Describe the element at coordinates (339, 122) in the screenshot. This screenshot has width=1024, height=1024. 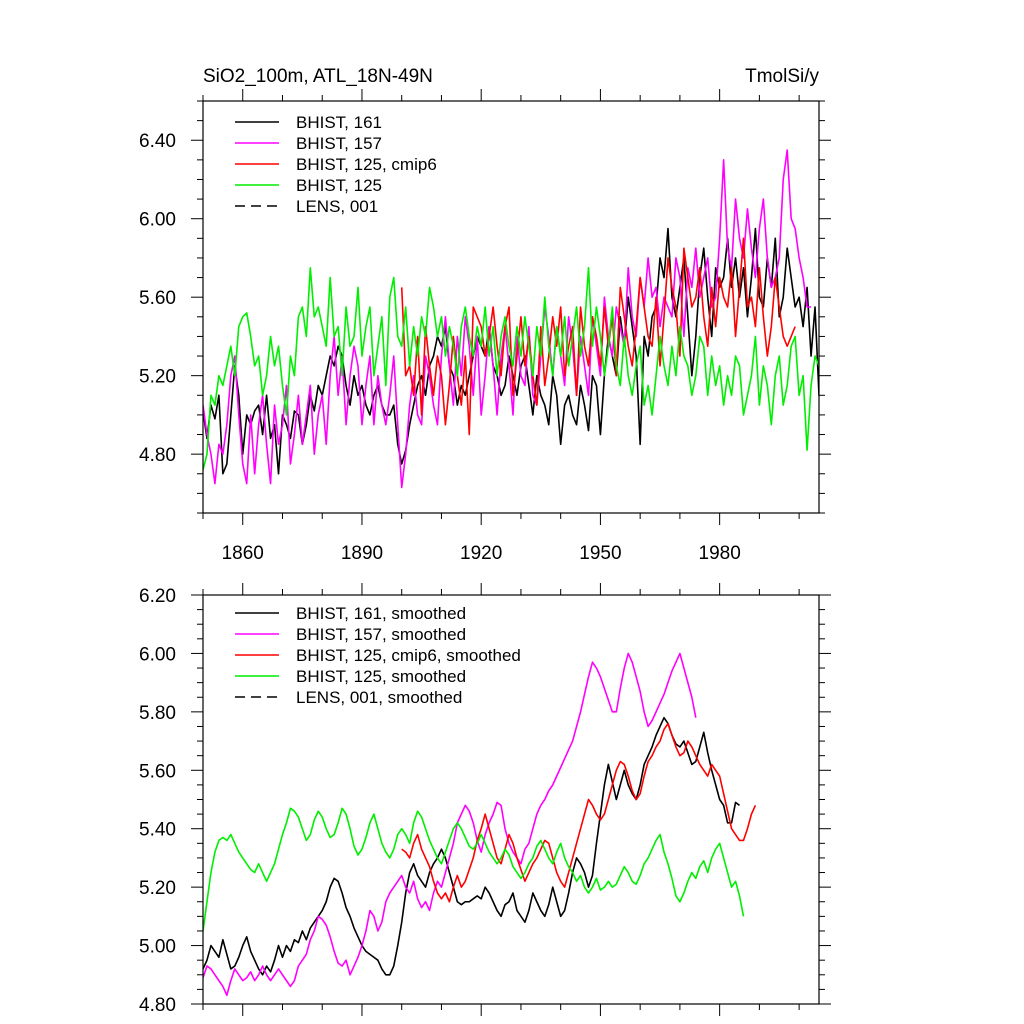
I see `top-legend-label: BHIST, 161` at that location.